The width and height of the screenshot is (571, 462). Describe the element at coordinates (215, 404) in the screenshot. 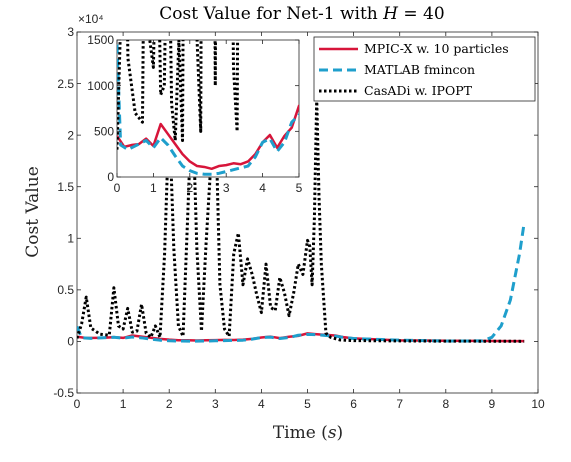

I see `main-x-tick-label: 3` at that location.